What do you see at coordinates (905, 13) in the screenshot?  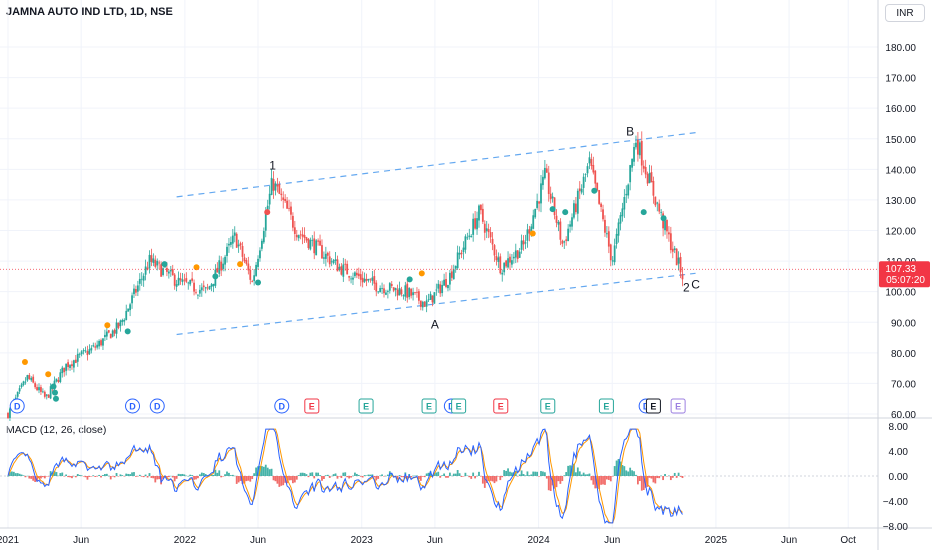 I see `currency-button: INR` at bounding box center [905, 13].